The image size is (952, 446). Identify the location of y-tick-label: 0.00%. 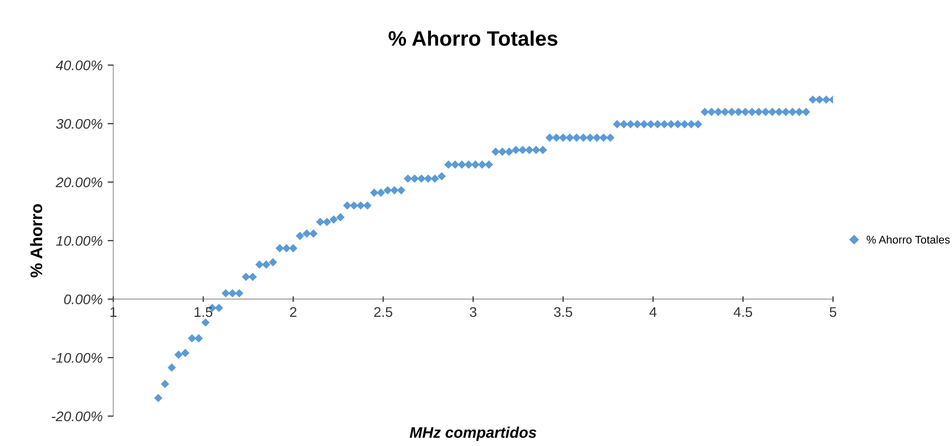
(83, 299).